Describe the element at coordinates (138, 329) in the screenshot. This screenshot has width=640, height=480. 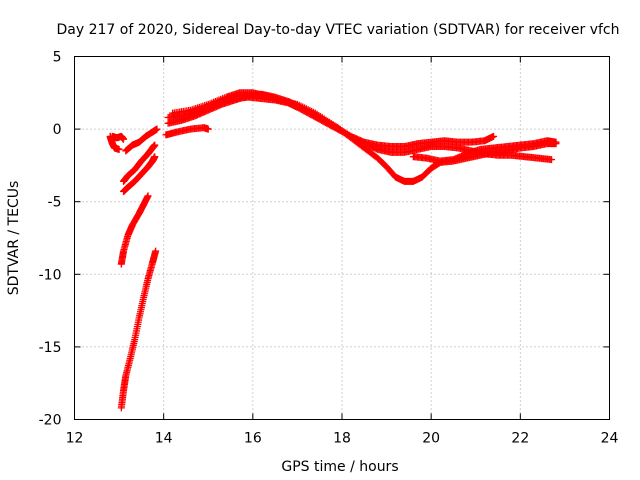
I see `series-arc-g` at that location.